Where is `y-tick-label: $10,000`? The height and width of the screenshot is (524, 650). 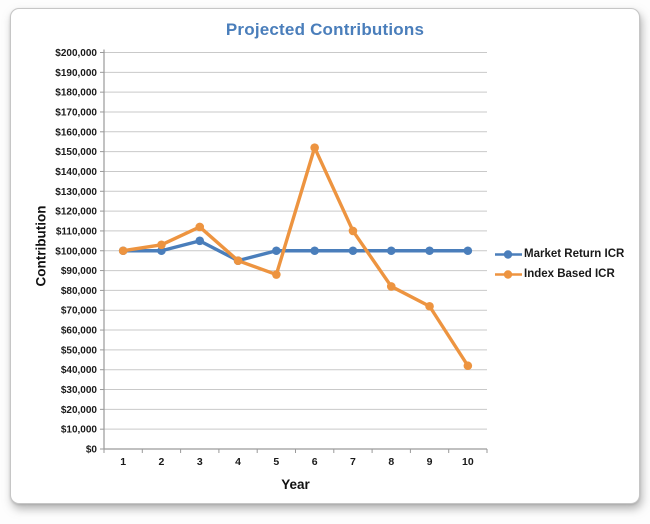 y-tick-label: $10,000 is located at coordinates (79, 430).